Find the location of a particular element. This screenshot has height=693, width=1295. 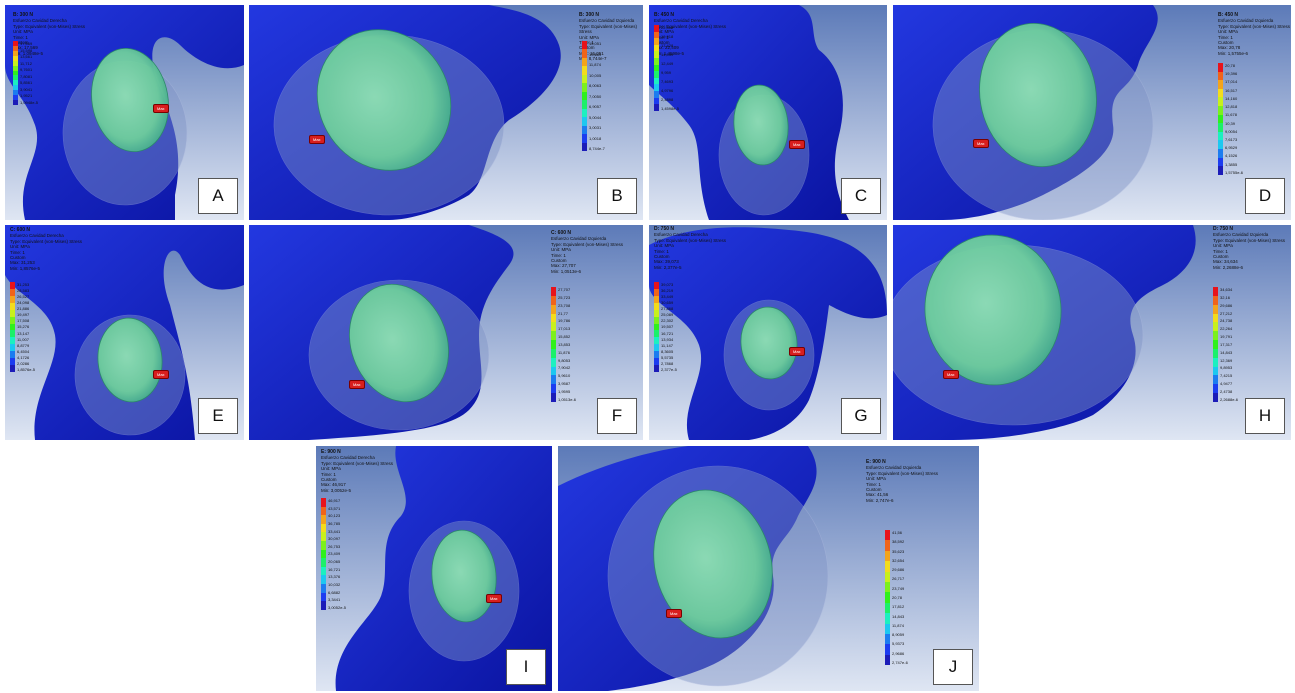

info-line: E: 900 N is located at coordinates (331, 452).